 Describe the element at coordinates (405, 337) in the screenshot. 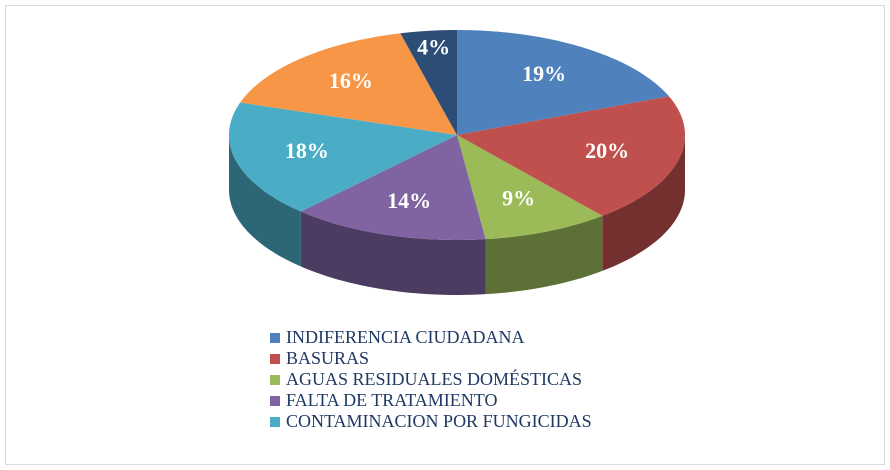

I see `legend-label: INDIFERENCIA CIUDADANA` at that location.